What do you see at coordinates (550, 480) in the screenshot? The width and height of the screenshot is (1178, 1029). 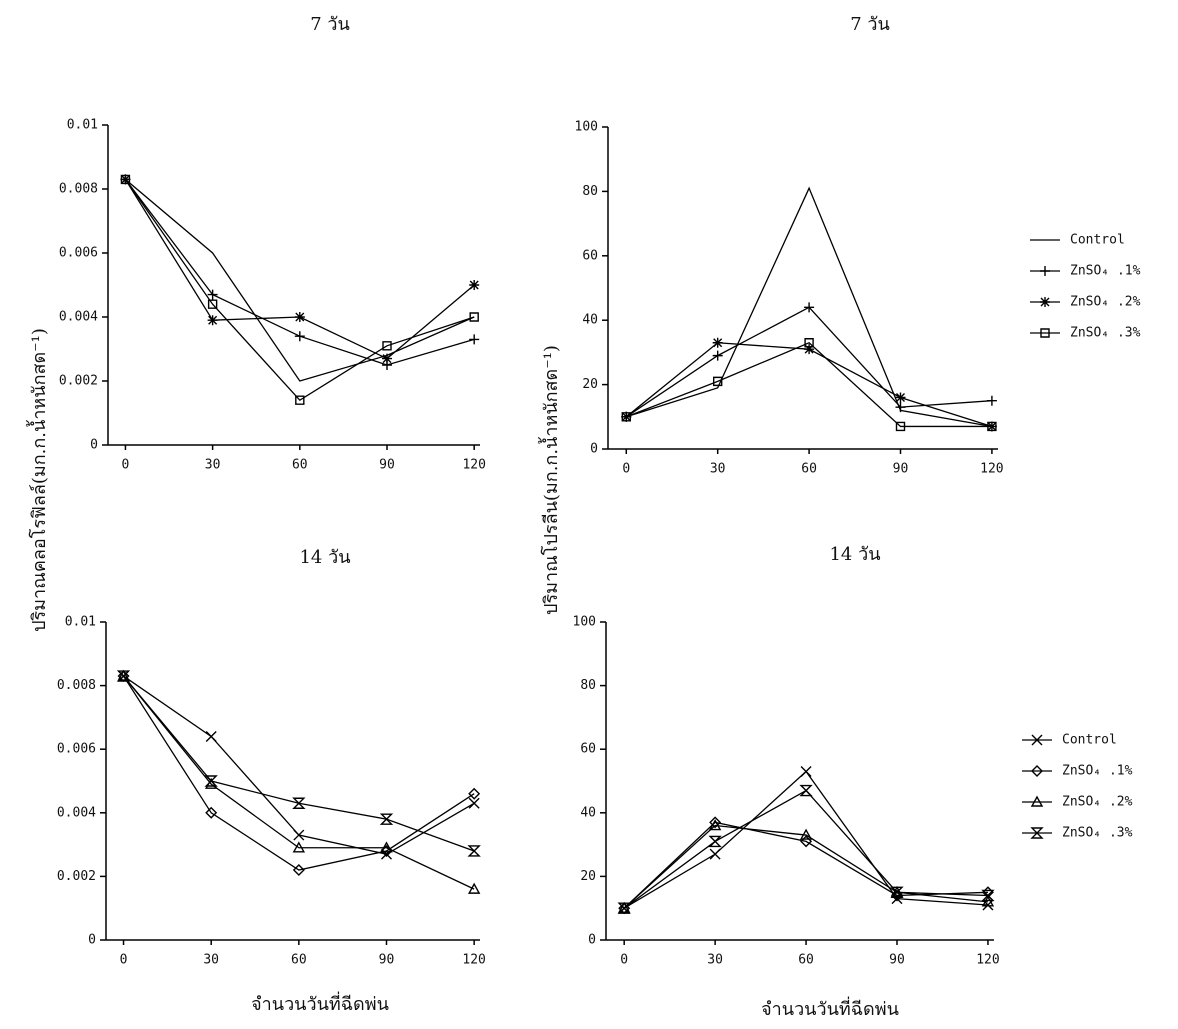 I see `y-axis-label: ปริมาณโปรลีน(มก.ก.น้ำหนักสด⁻¹)` at bounding box center [550, 480].